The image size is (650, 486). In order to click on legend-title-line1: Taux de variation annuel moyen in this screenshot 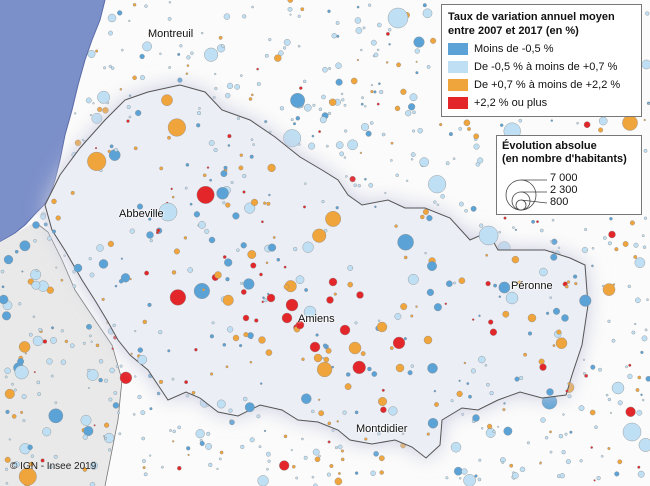, I will do `click(531, 17)`.